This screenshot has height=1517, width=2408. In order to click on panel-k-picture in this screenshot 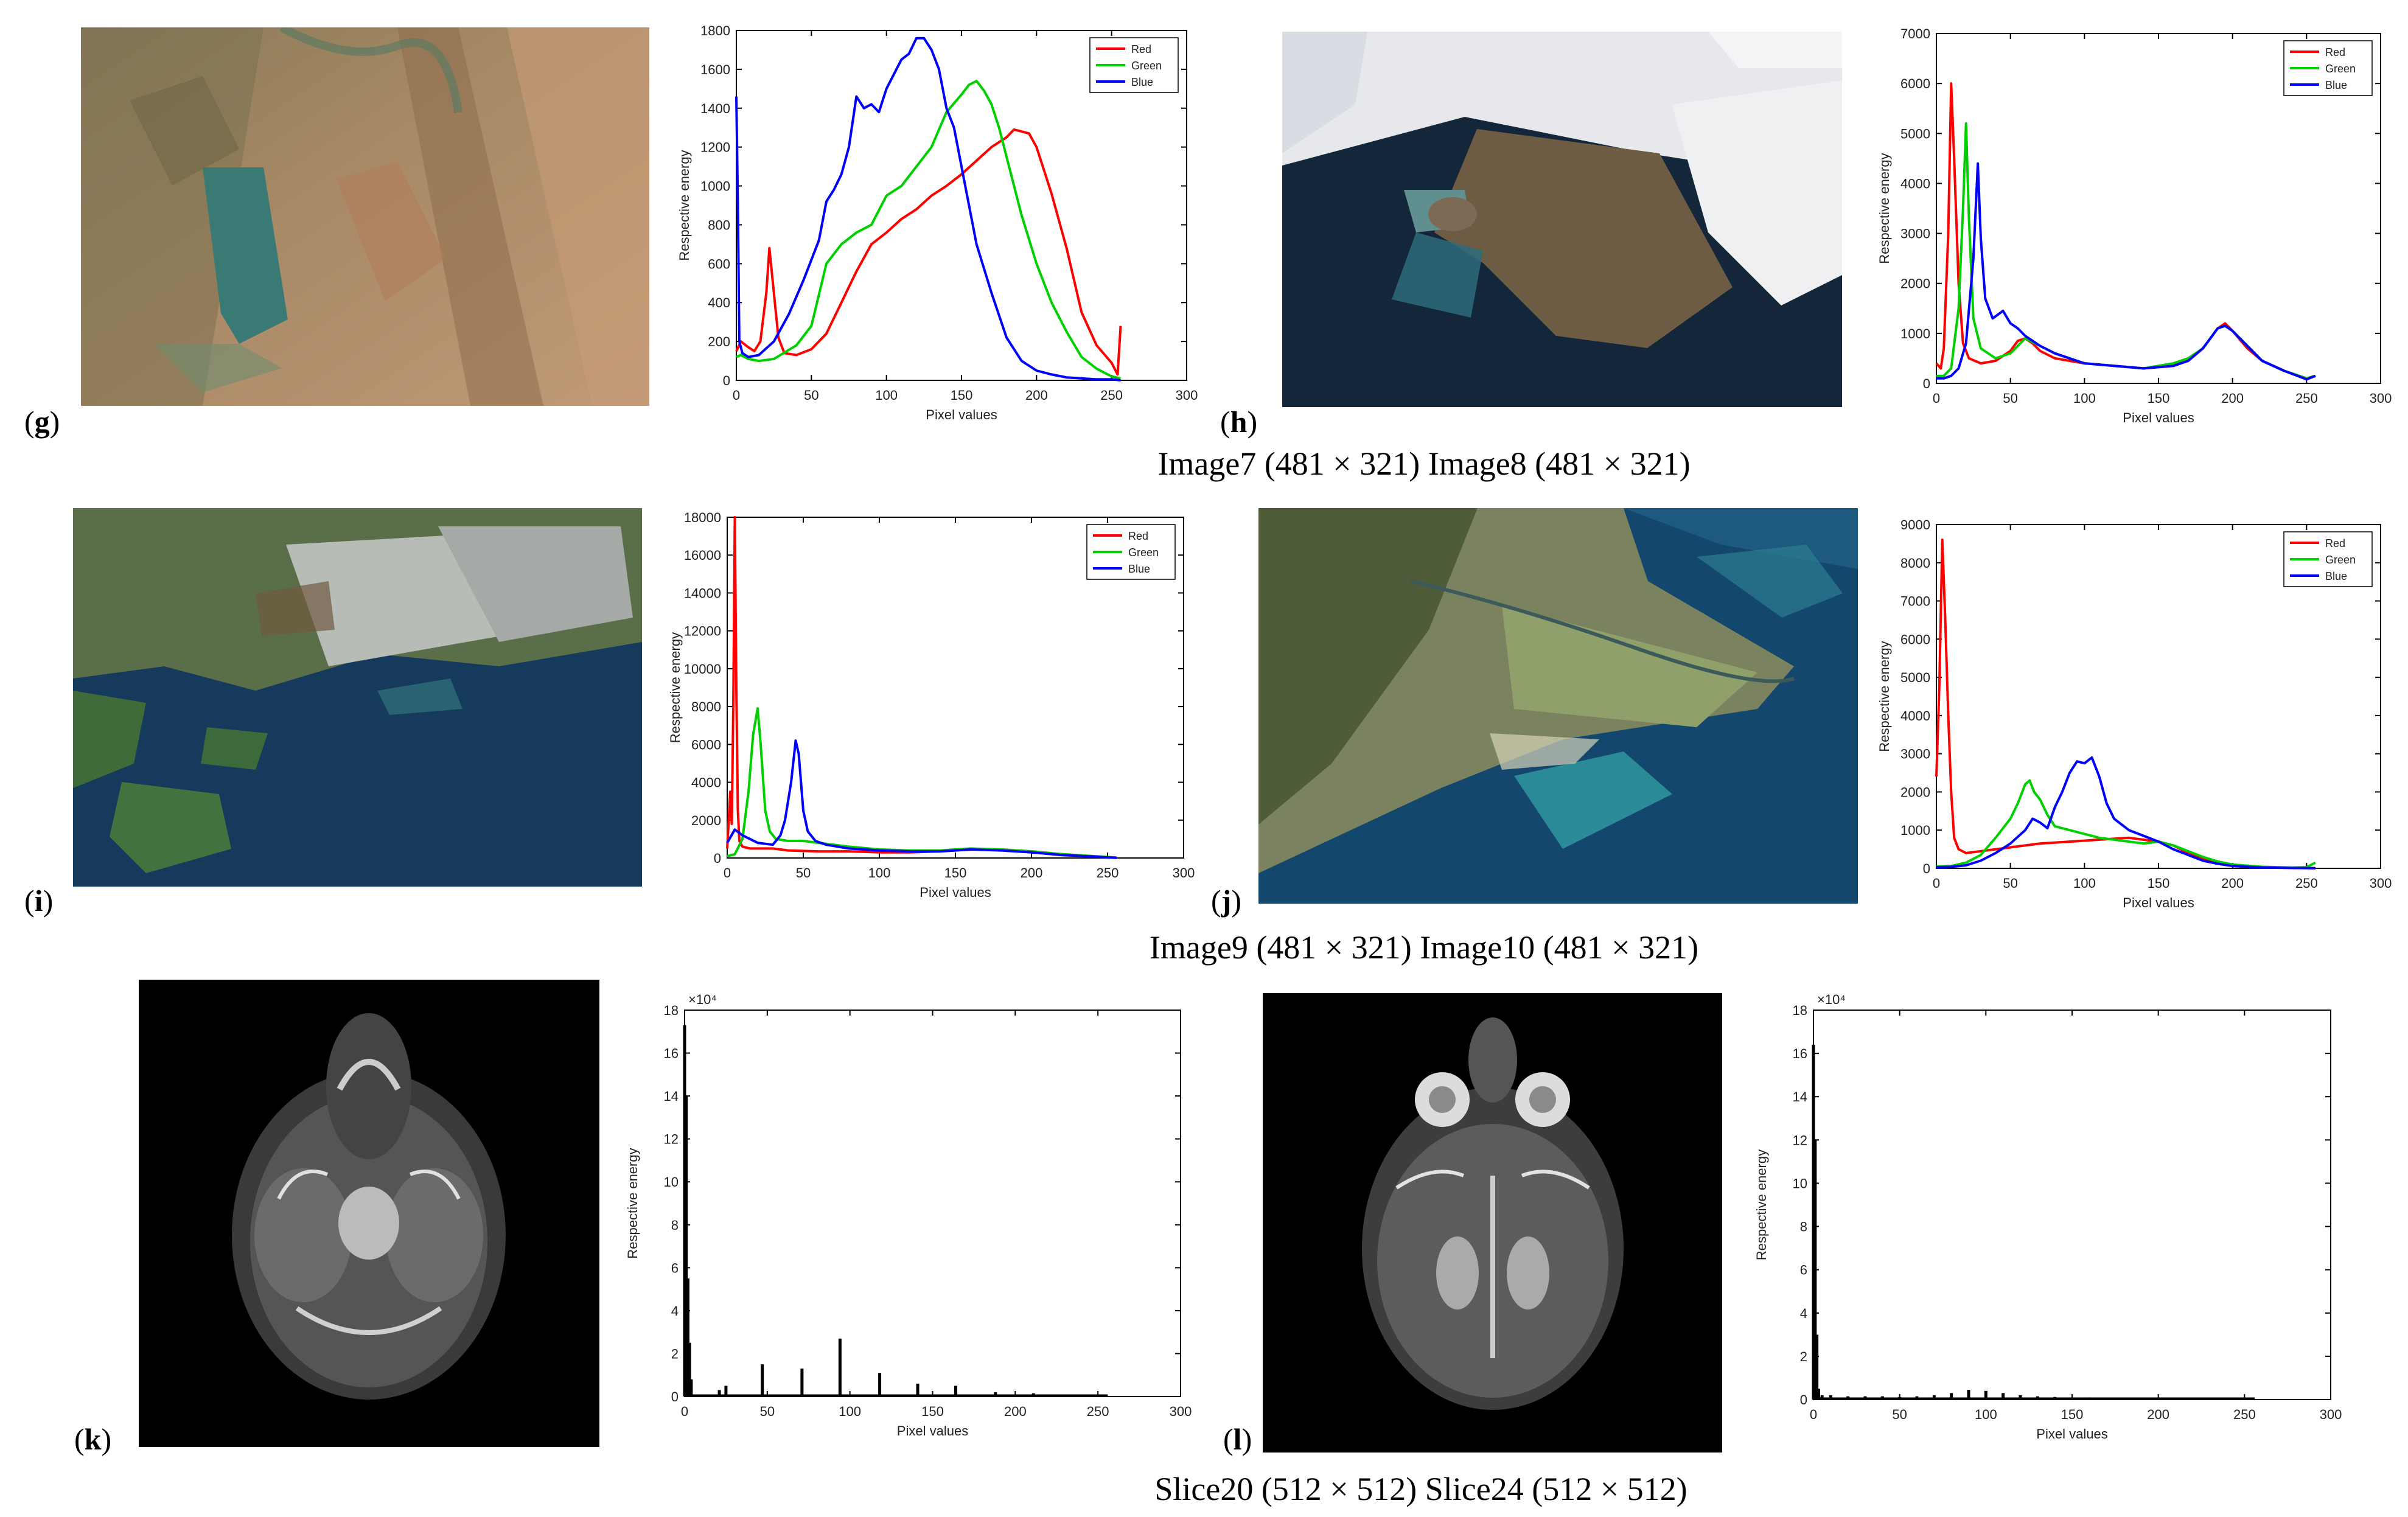, I will do `click(369, 1213)`.